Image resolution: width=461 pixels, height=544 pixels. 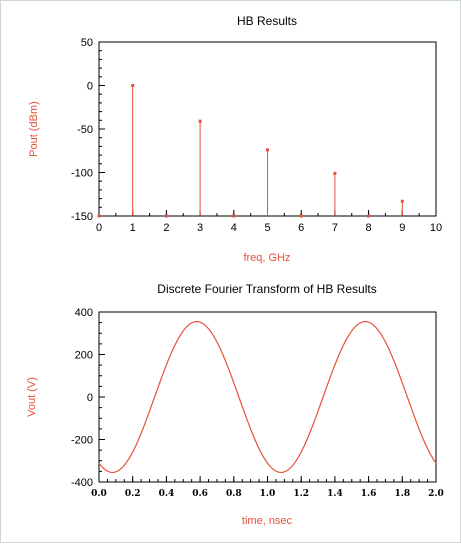 I want to click on x-tick-label: 2.0, so click(x=436, y=494).